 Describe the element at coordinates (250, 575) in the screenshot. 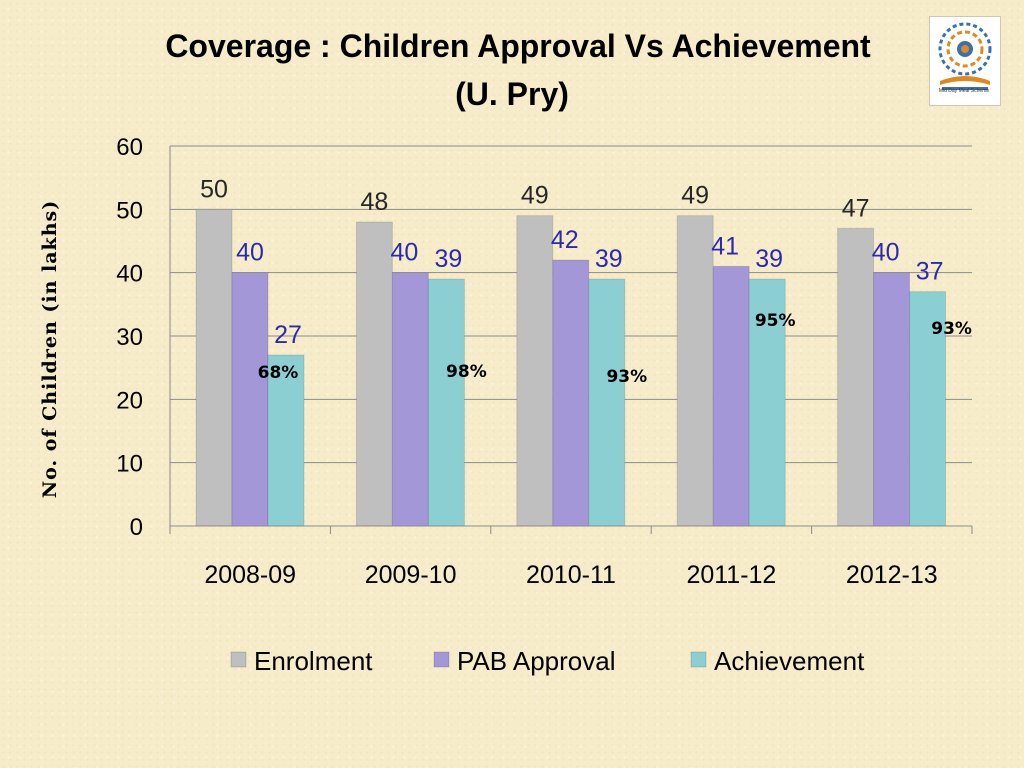

I see `x-tick-label: 2008-09` at that location.